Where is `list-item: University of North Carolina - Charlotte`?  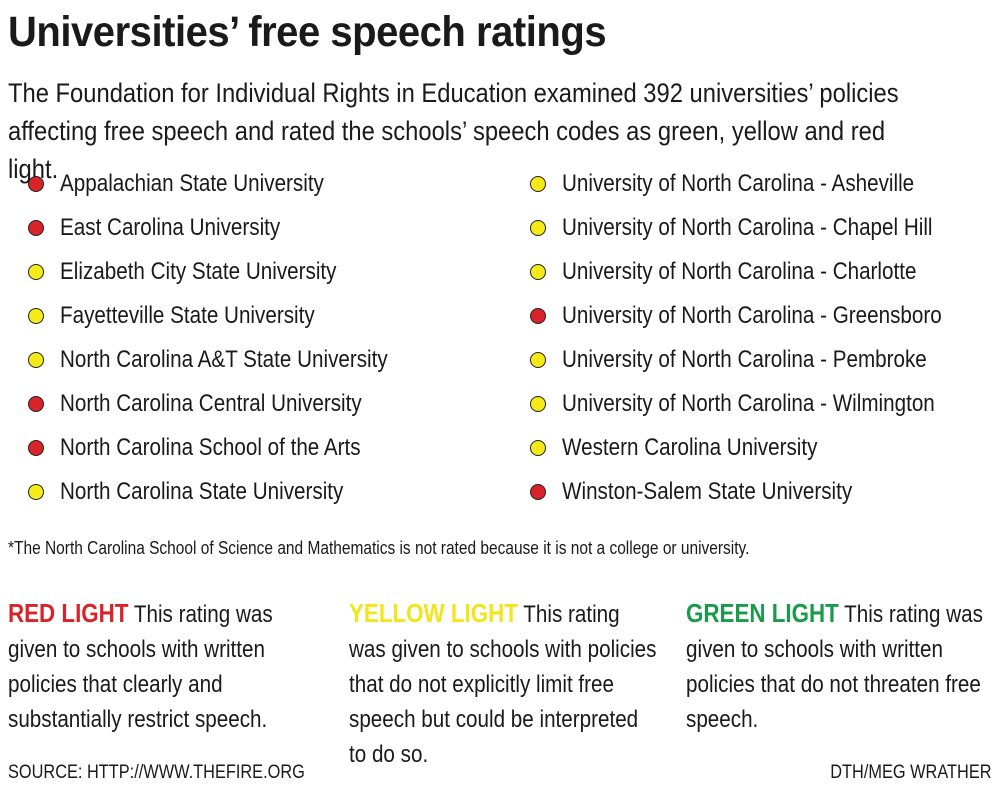 list-item: University of North Carolina - Charlotte is located at coordinates (765, 272).